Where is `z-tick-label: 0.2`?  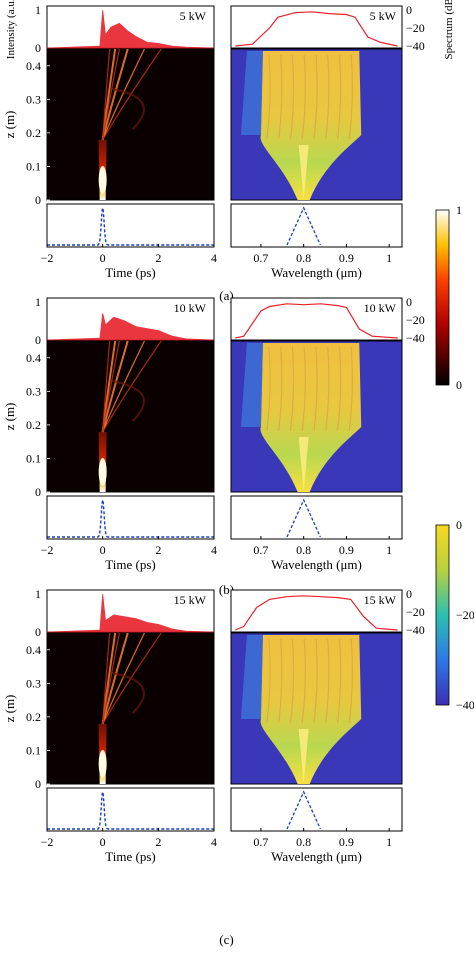
z-tick-label: 0.2 is located at coordinates (33, 133).